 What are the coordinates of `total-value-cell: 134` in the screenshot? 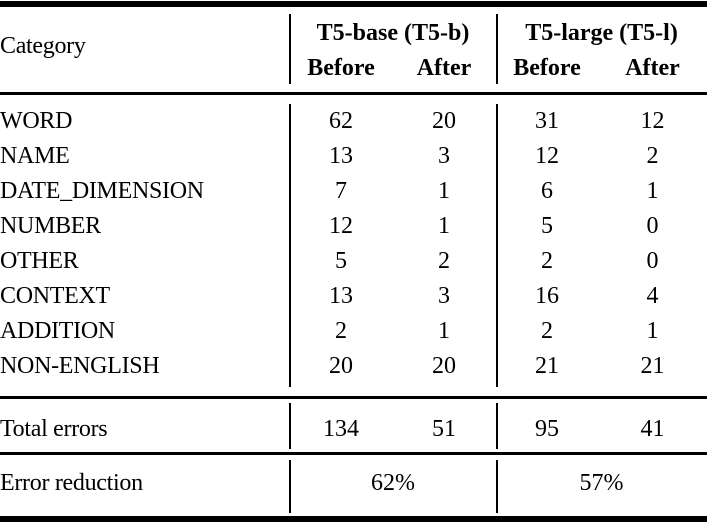 It's located at (341, 429).